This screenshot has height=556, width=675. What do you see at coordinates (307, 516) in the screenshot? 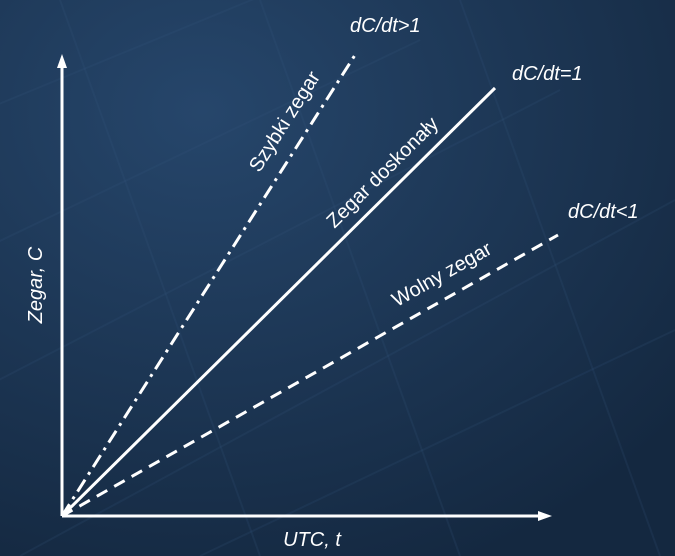
I see `x-axis` at bounding box center [307, 516].